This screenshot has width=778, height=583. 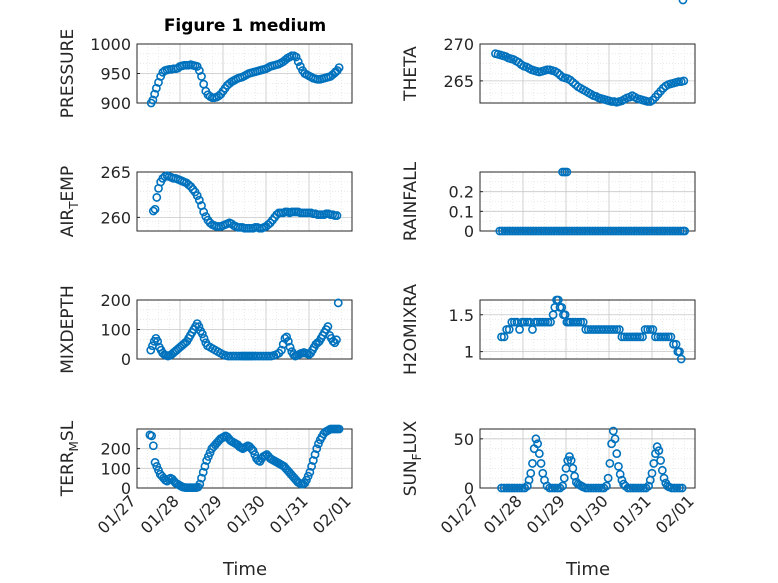 I want to click on subplot-2: 265 270 THETA, so click(x=548, y=71).